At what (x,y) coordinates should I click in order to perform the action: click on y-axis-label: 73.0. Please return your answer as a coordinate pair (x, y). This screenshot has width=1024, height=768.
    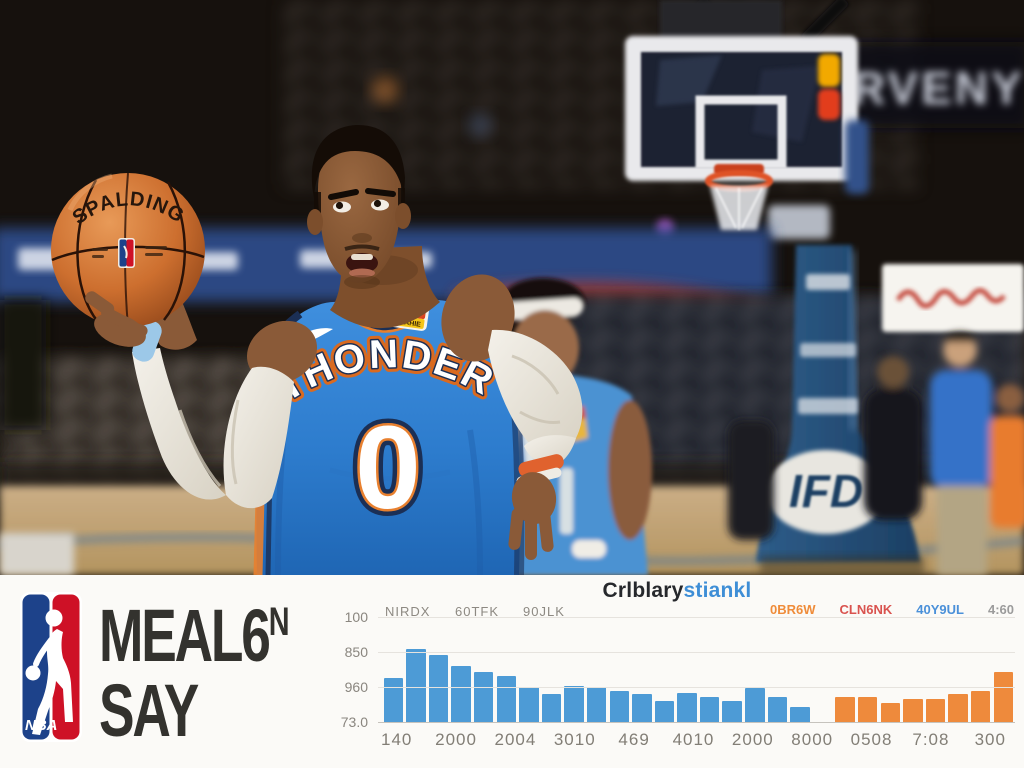
    Looking at the image, I should click on (354, 722).